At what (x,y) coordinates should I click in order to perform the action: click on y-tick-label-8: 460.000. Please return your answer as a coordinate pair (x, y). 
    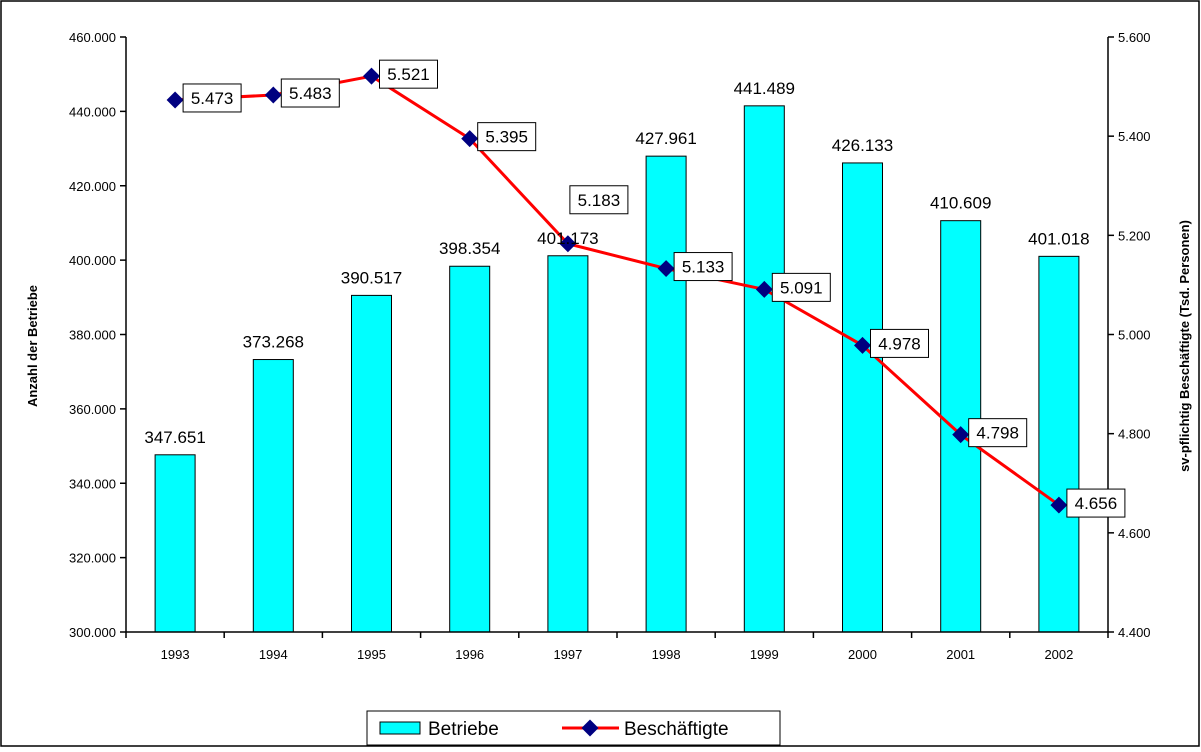
    Looking at the image, I should click on (92, 37).